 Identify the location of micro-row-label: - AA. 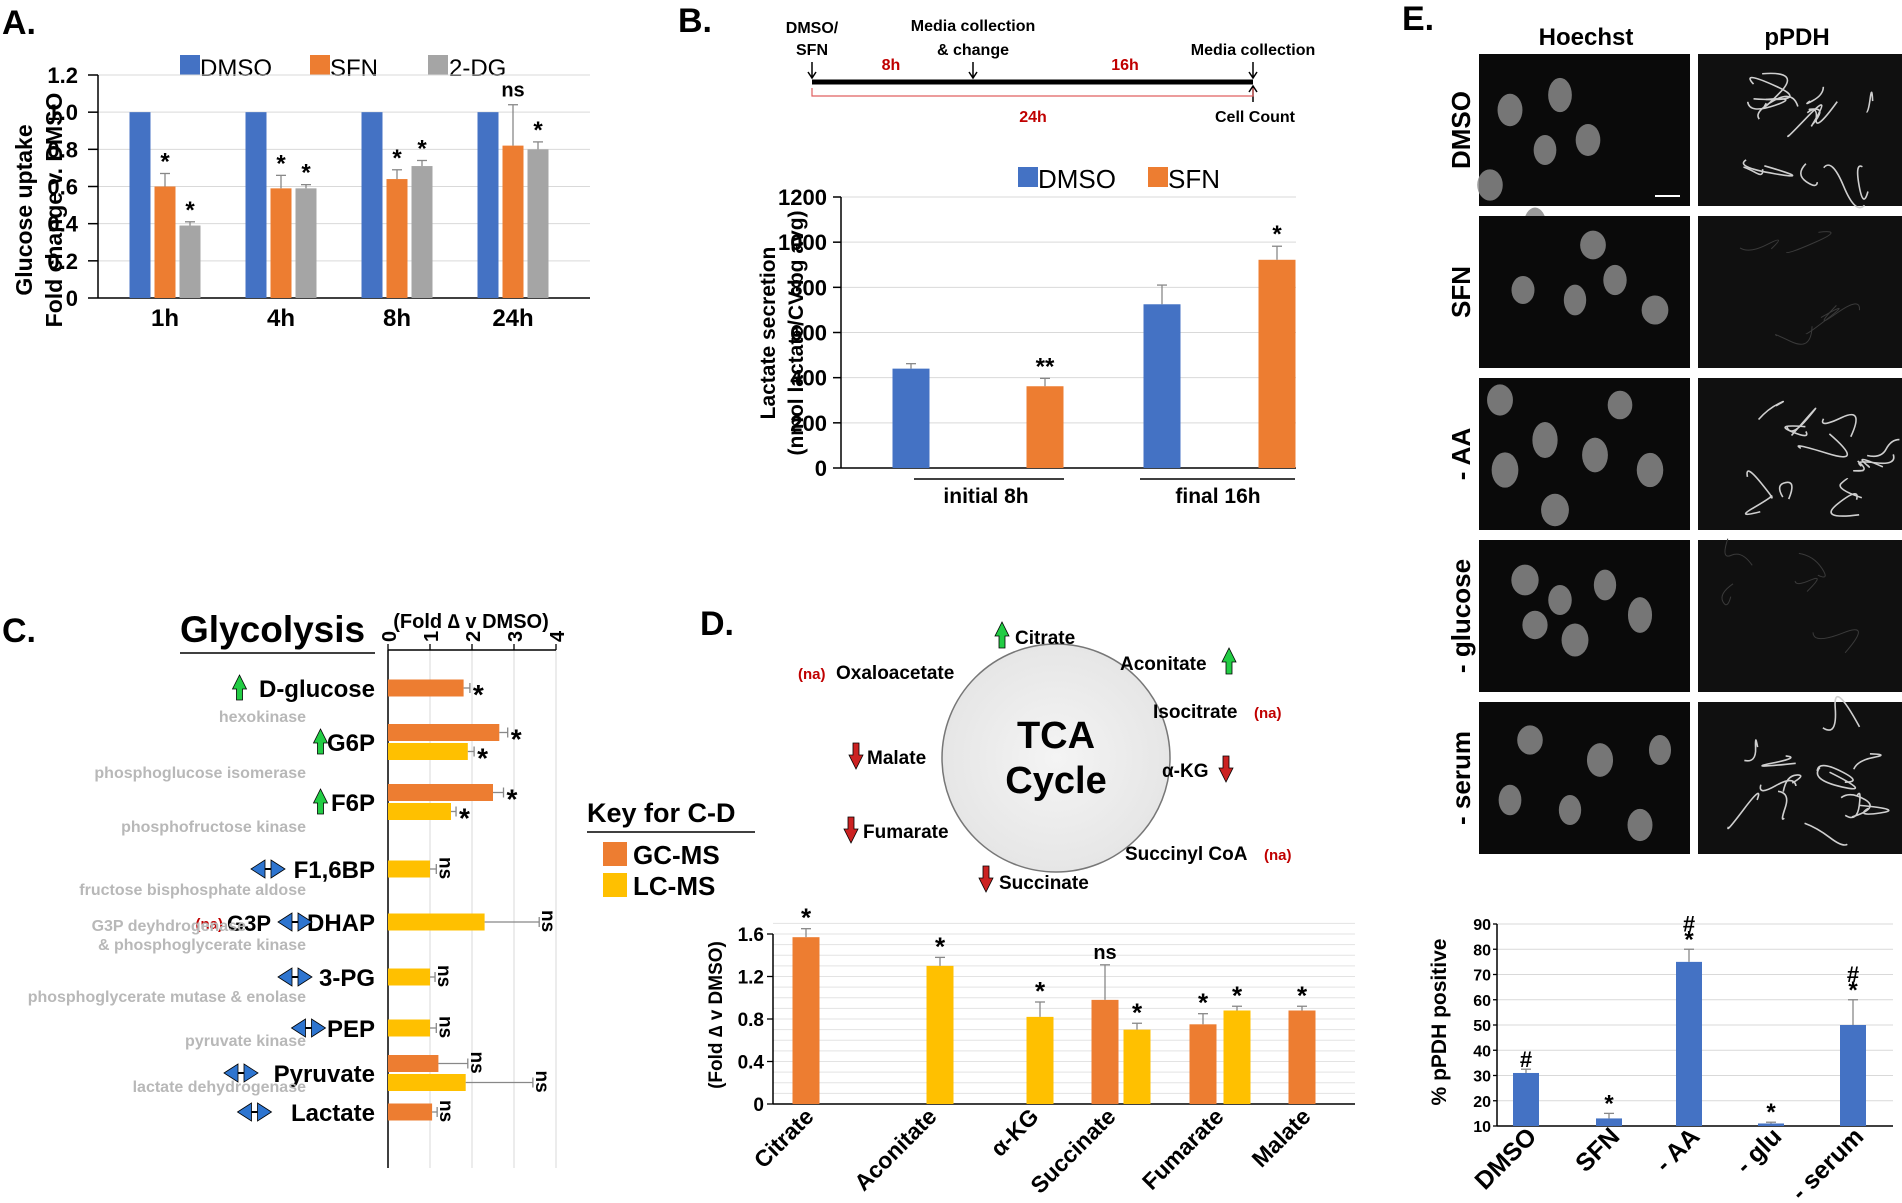
(1461, 454).